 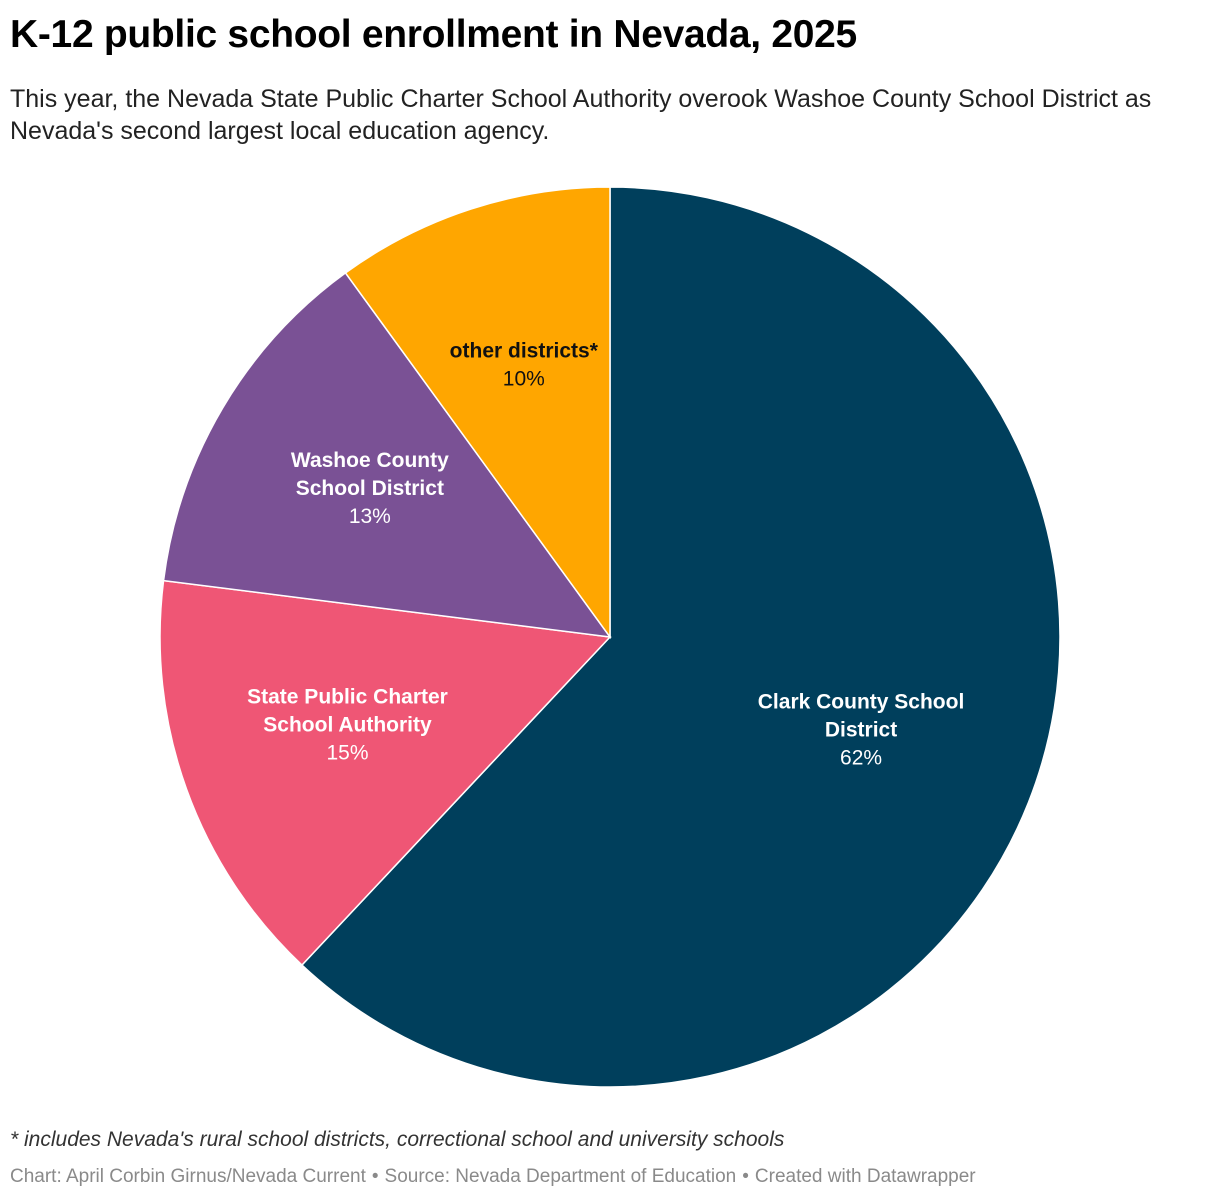 What do you see at coordinates (347, 697) in the screenshot?
I see `pie-label-name: State Public Charter` at bounding box center [347, 697].